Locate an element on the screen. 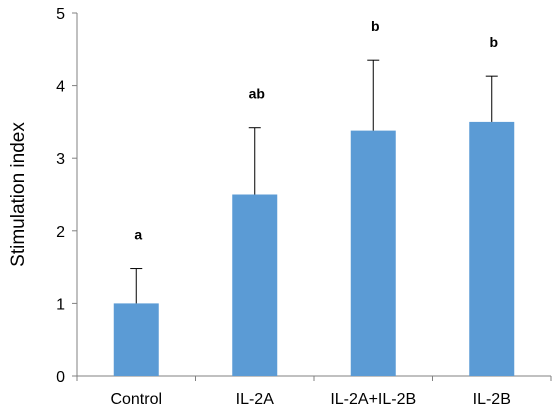  significance-label: a is located at coordinates (138, 235).